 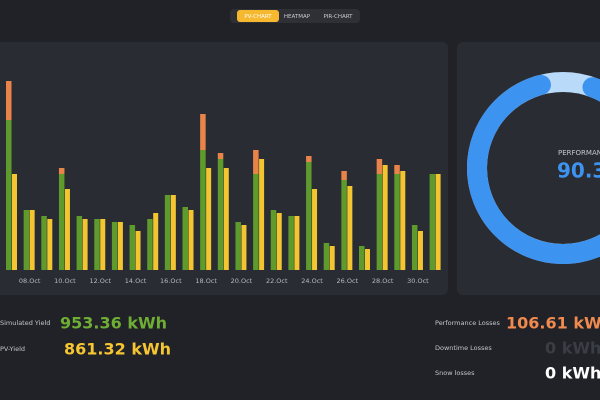 What do you see at coordinates (117, 349) in the screenshot?
I see `stat-value: 861.32 kWh` at bounding box center [117, 349].